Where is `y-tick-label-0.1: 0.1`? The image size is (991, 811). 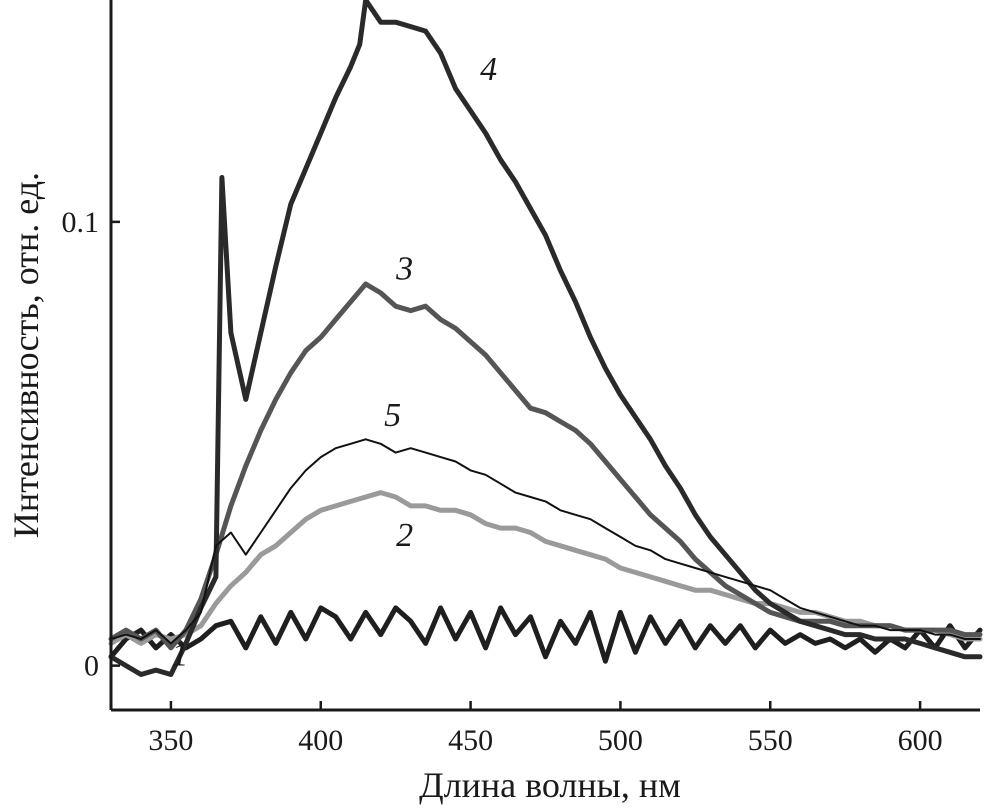
y-tick-label-0.1: 0.1 is located at coordinates (81, 222).